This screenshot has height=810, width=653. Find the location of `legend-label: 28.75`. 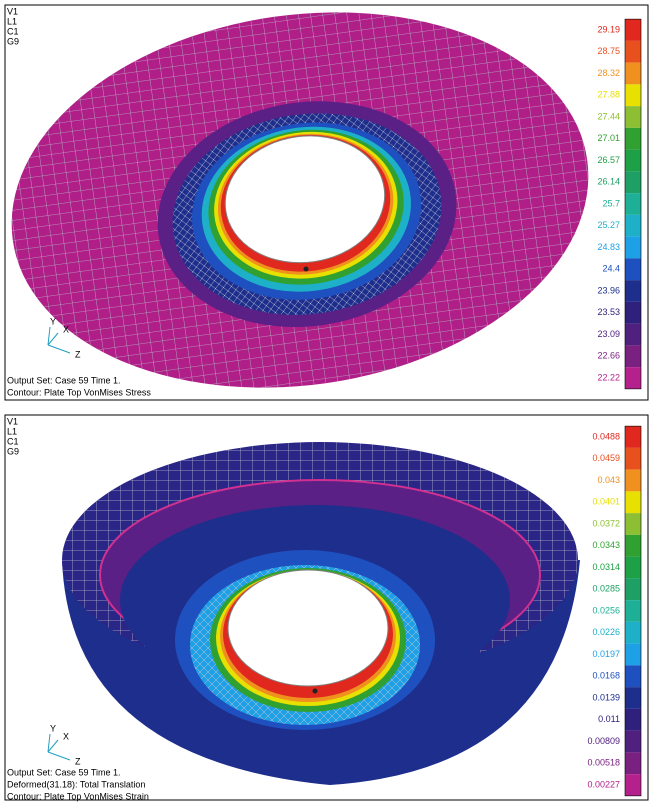

legend-label: 28.75 is located at coordinates (608, 51).